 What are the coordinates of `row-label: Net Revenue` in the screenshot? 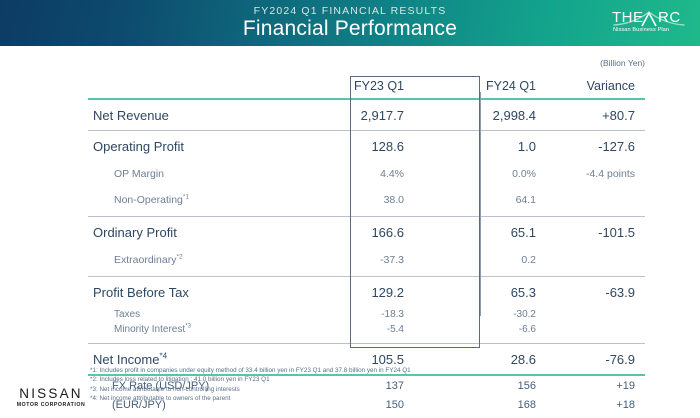 It's located at (131, 115).